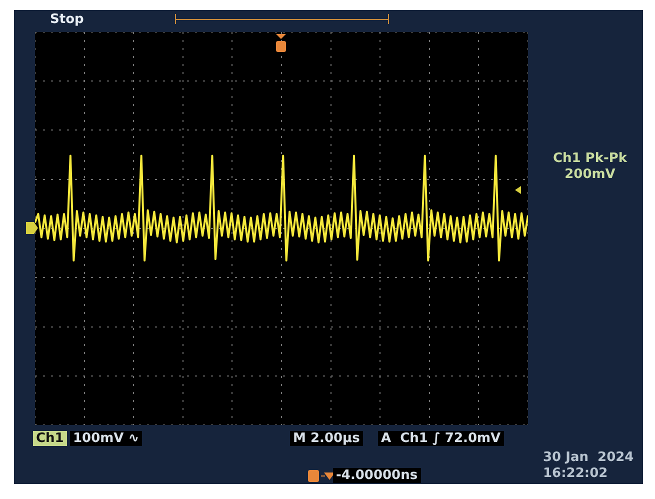 The width and height of the screenshot is (655, 499). What do you see at coordinates (441, 438) in the screenshot?
I see `text: A Ch1 ∫ 72.0mV` at bounding box center [441, 438].